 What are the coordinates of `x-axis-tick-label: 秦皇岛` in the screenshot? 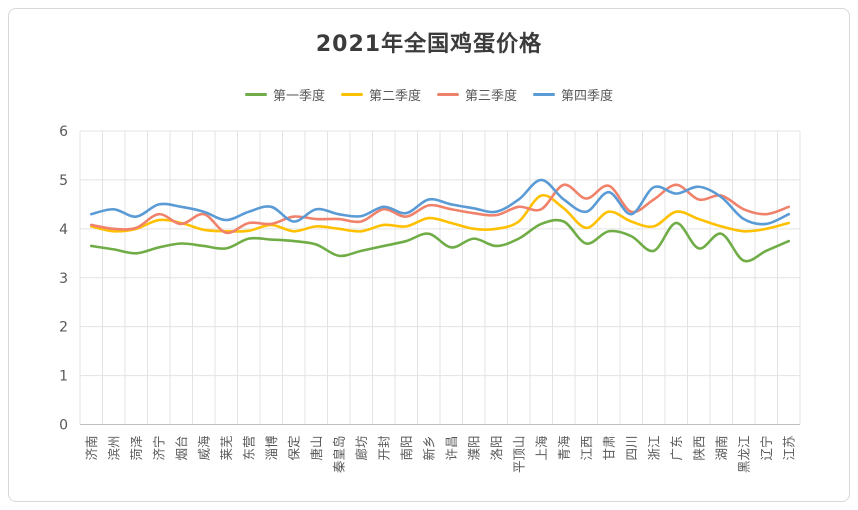 It's located at (338, 455).